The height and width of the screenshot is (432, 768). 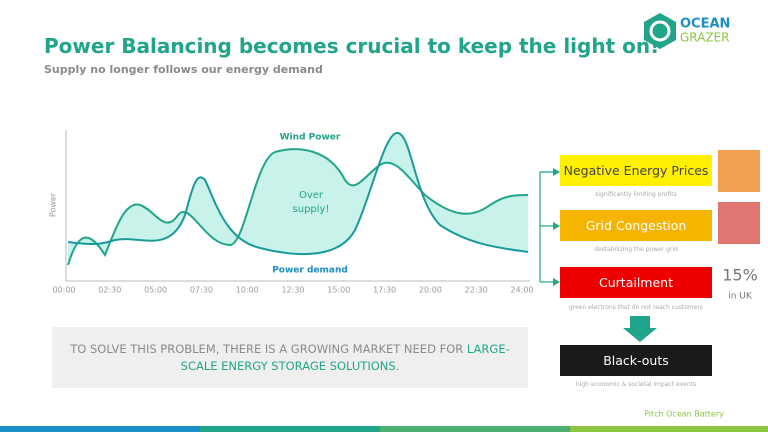 I want to click on y-label: Power, so click(x=53, y=204).